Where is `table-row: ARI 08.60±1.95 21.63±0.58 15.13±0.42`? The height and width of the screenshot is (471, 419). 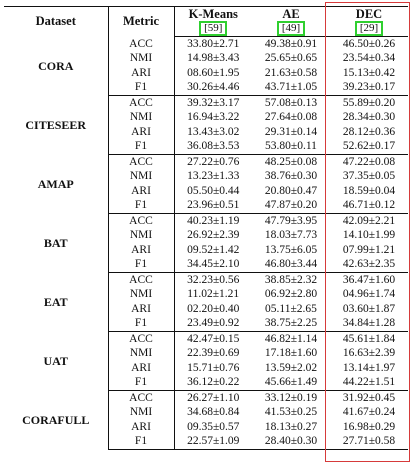
table-row: ARI 08.60±1.95 21.63±0.58 15.13±0.42 is located at coordinates (206, 73).